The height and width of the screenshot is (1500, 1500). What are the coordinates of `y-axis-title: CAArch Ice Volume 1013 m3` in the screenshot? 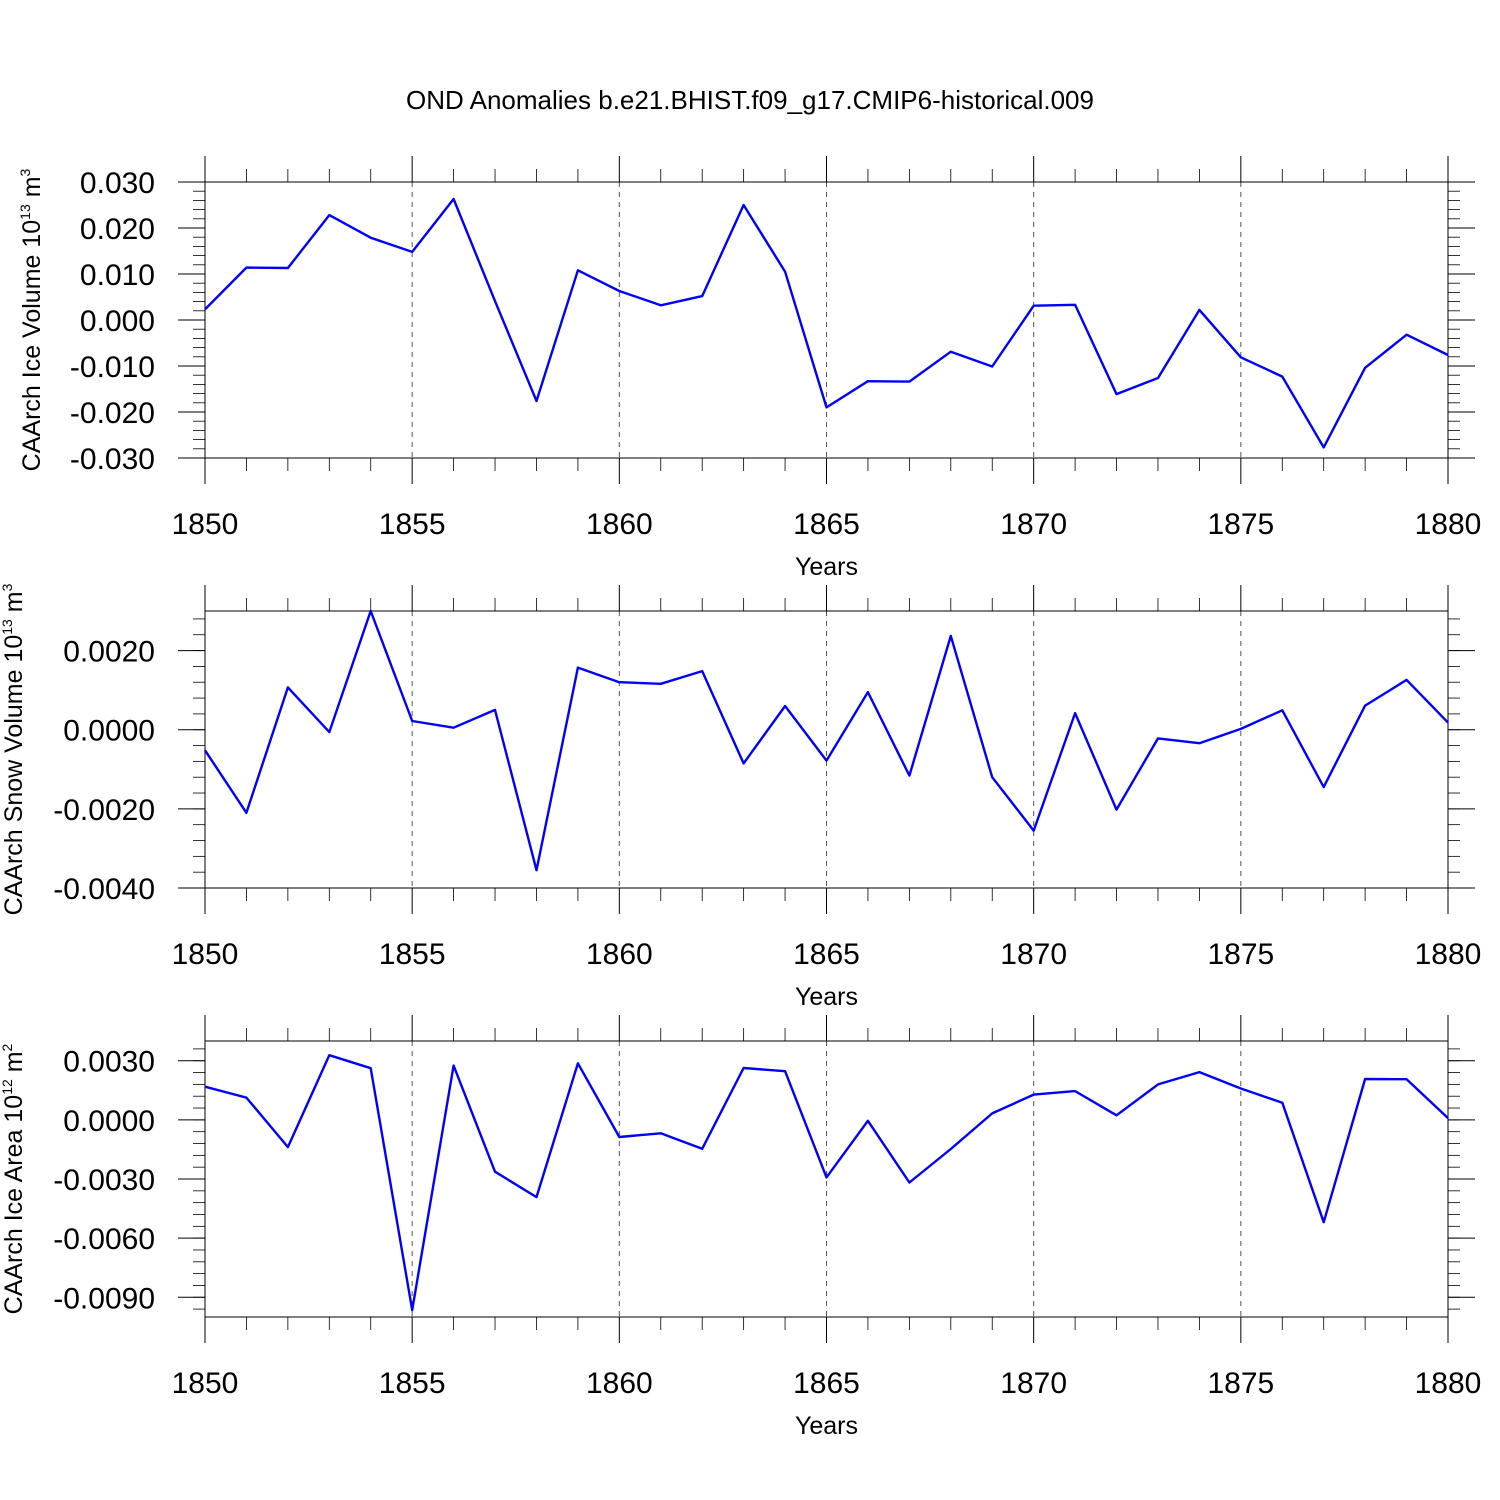 It's located at (31, 319).